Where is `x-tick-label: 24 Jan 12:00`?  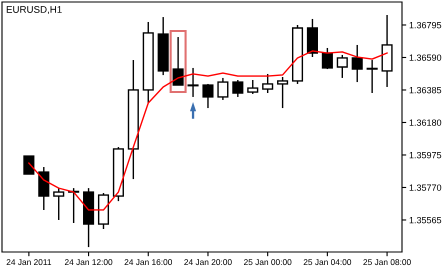 x-tick-label: 24 Jan 12:00 is located at coordinates (88, 262).